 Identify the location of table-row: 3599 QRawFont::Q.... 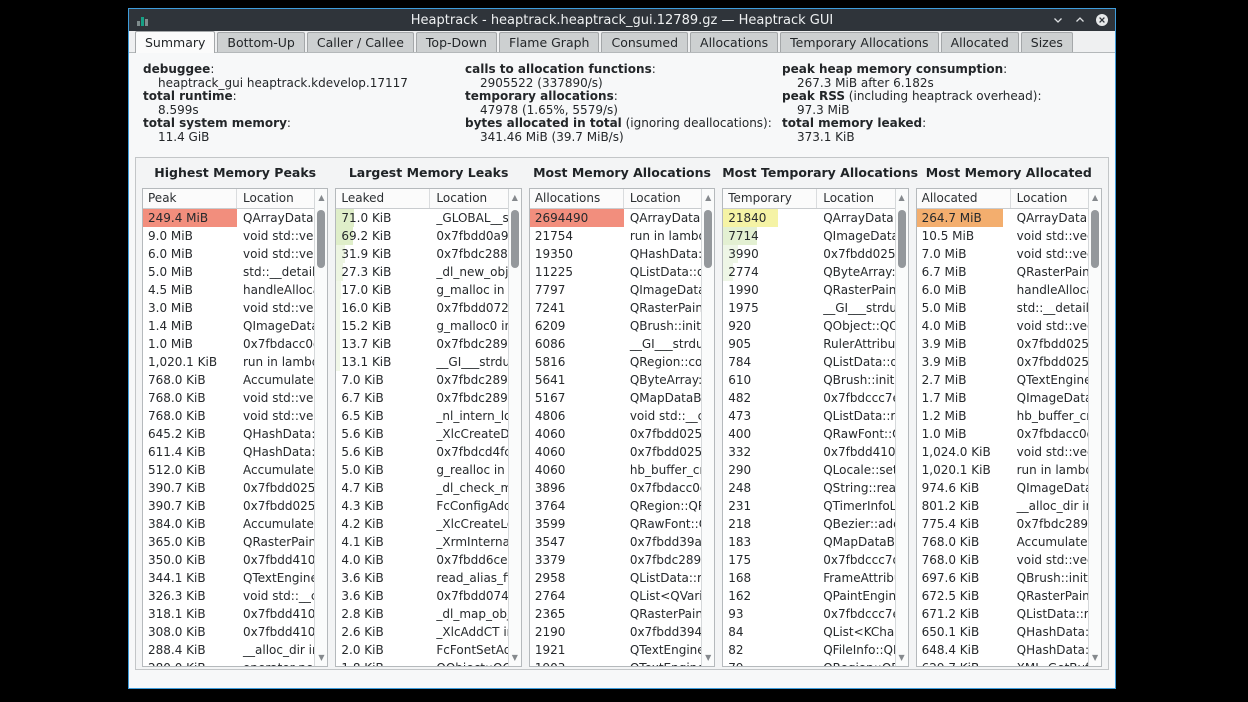
(615, 524).